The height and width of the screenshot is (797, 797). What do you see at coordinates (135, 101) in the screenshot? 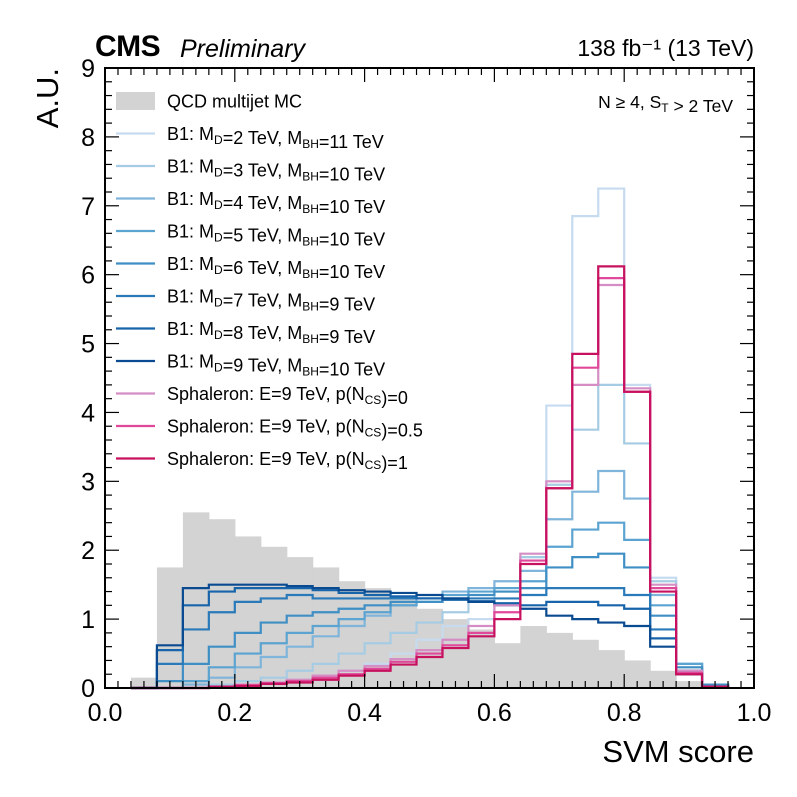
I see `legend-swatch-qcd` at bounding box center [135, 101].